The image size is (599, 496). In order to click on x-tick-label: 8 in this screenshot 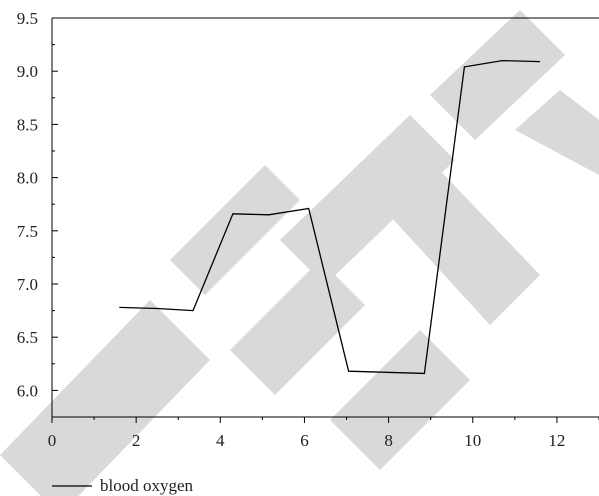, I will do `click(388, 440)`.